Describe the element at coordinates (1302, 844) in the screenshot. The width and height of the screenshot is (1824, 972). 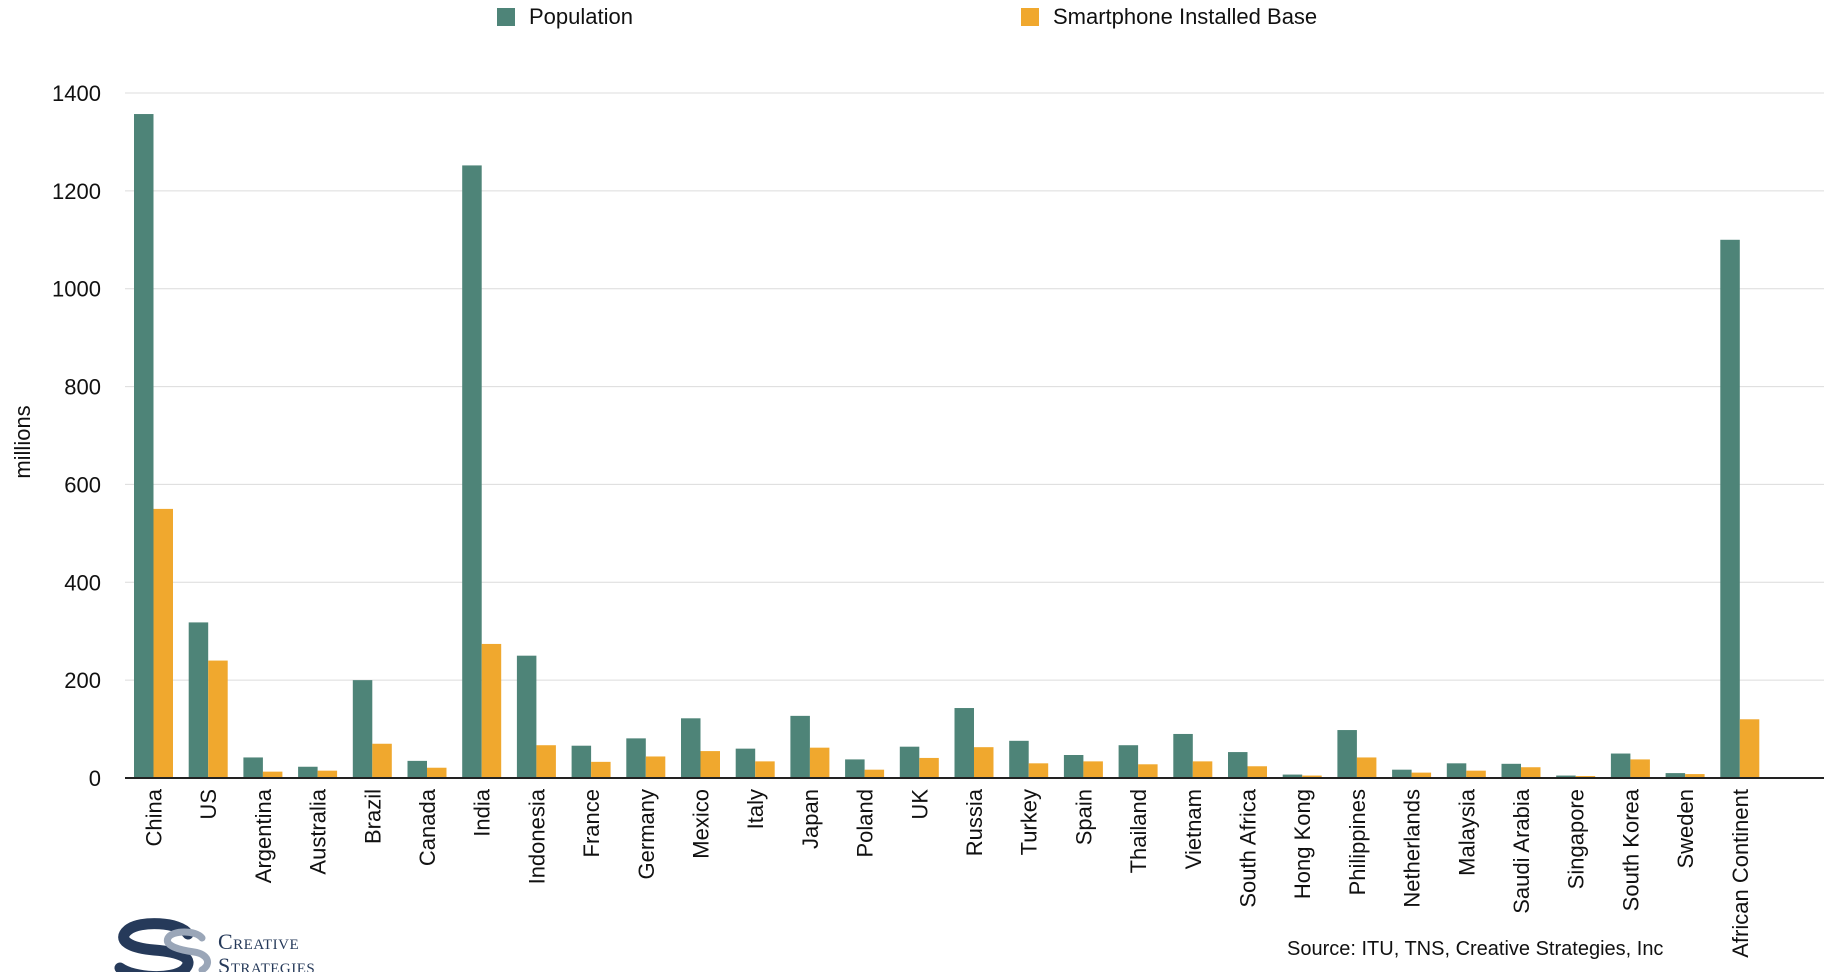
I see `x-tick-label: Hong Kong` at that location.